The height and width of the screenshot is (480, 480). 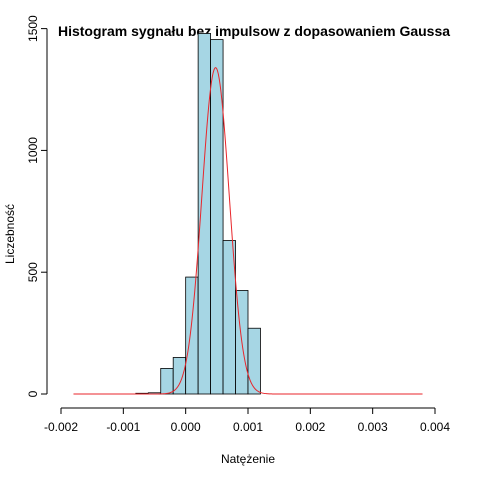 I want to click on y-tick-label: 1000, so click(x=33, y=150).